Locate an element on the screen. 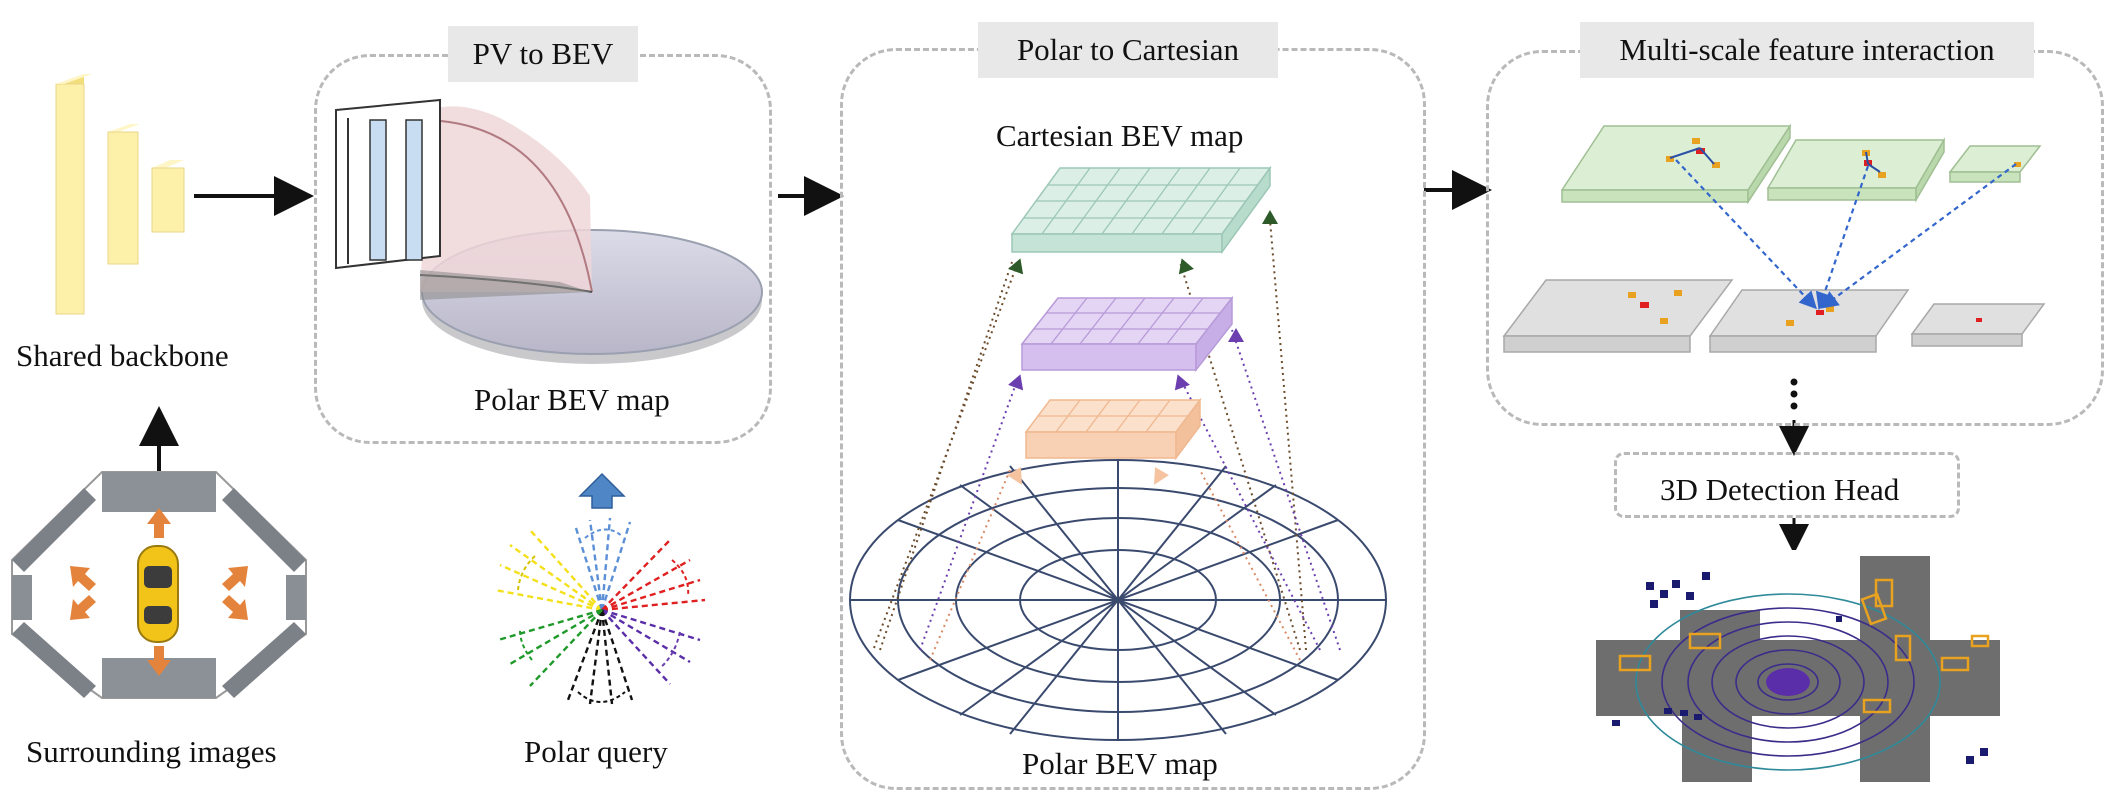  point-cloud-icon is located at coordinates (1798, 666).